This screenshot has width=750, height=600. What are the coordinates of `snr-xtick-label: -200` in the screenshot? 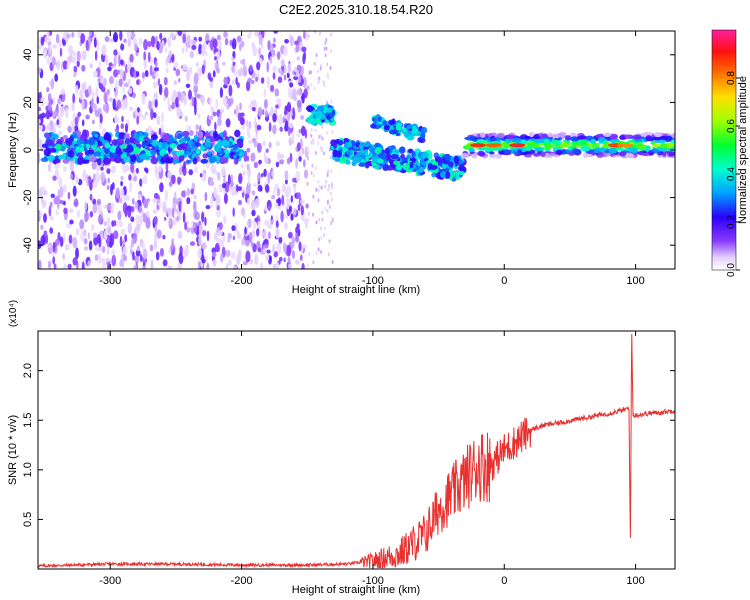 It's located at (242, 581).